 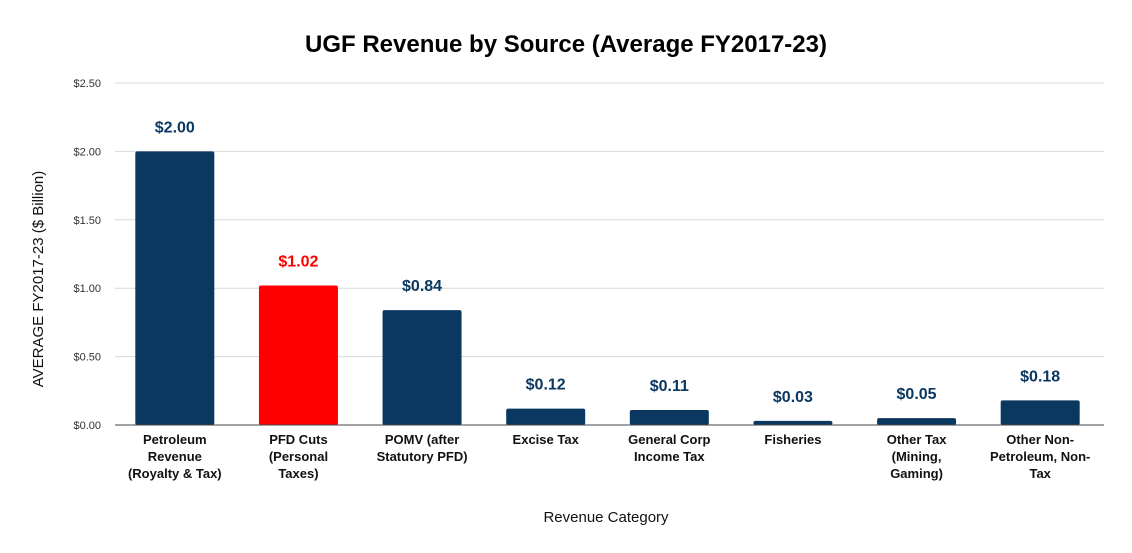 I want to click on x-tick-label-line: Petroleum, Non-, so click(x=1040, y=456).